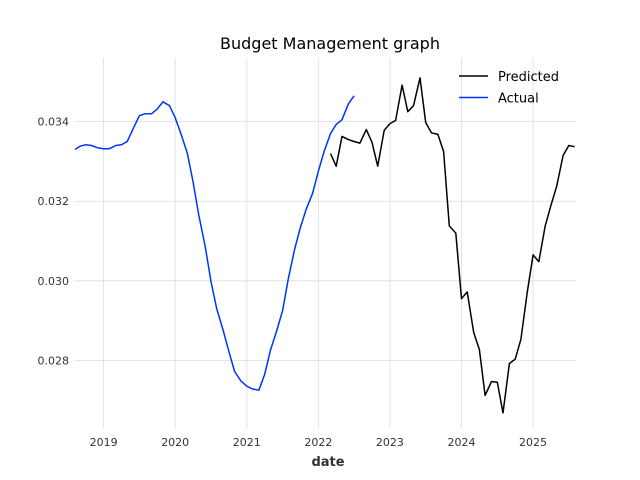 Image resolution: width=640 pixels, height=480 pixels. What do you see at coordinates (318, 442) in the screenshot?
I see `x-tick-label: 2022` at bounding box center [318, 442].